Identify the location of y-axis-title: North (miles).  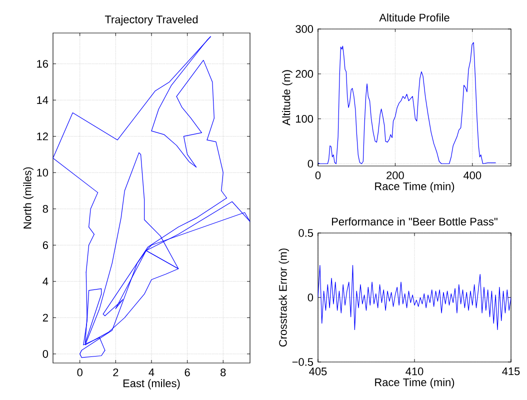
(28, 197).